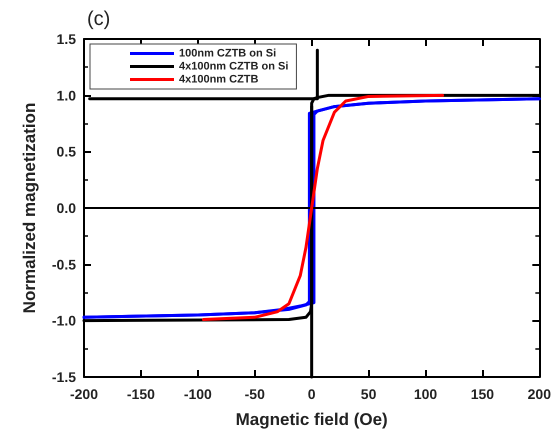  I want to click on y-tick-label: -0.5, so click(64, 264).